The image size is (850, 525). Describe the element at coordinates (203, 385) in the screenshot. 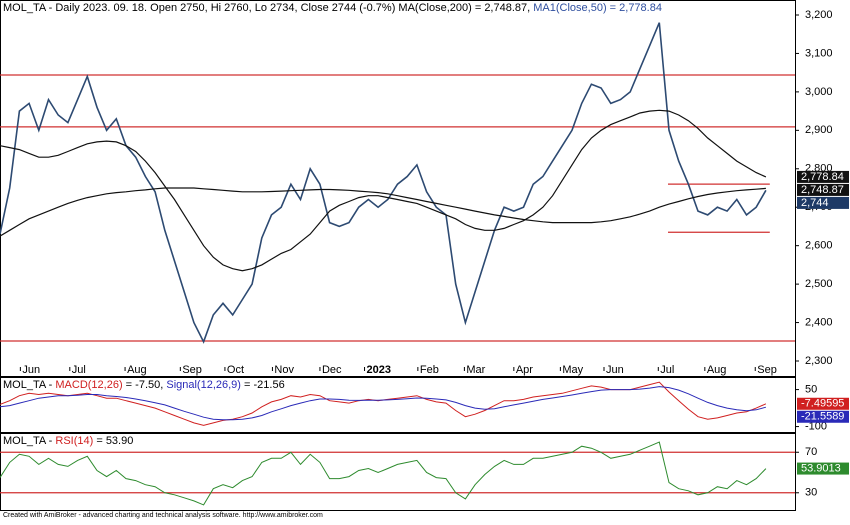

I see `header-part: Signal(12,26,9)` at that location.